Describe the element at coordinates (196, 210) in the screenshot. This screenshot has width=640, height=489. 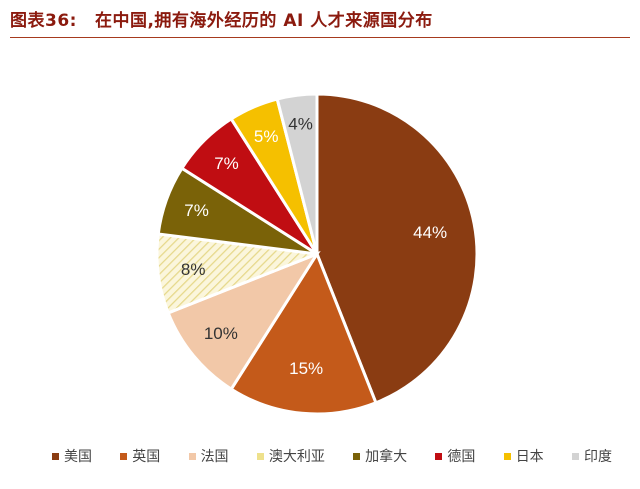
I see `slice-label-5: 7%` at that location.